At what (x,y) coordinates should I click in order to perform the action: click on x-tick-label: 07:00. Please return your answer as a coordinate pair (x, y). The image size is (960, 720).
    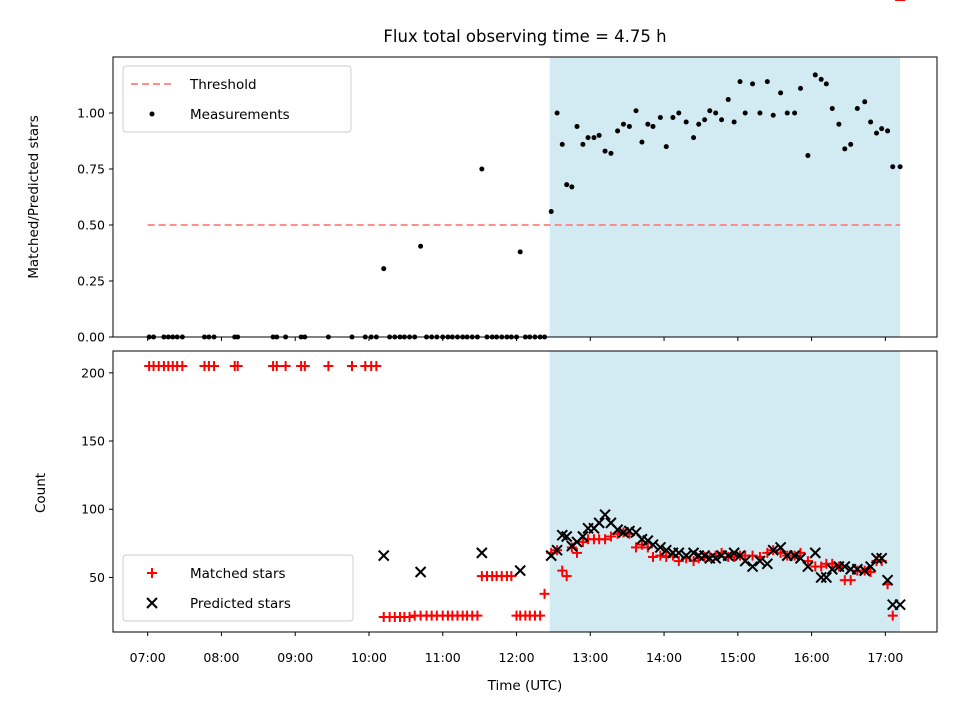
    Looking at the image, I should click on (148, 657).